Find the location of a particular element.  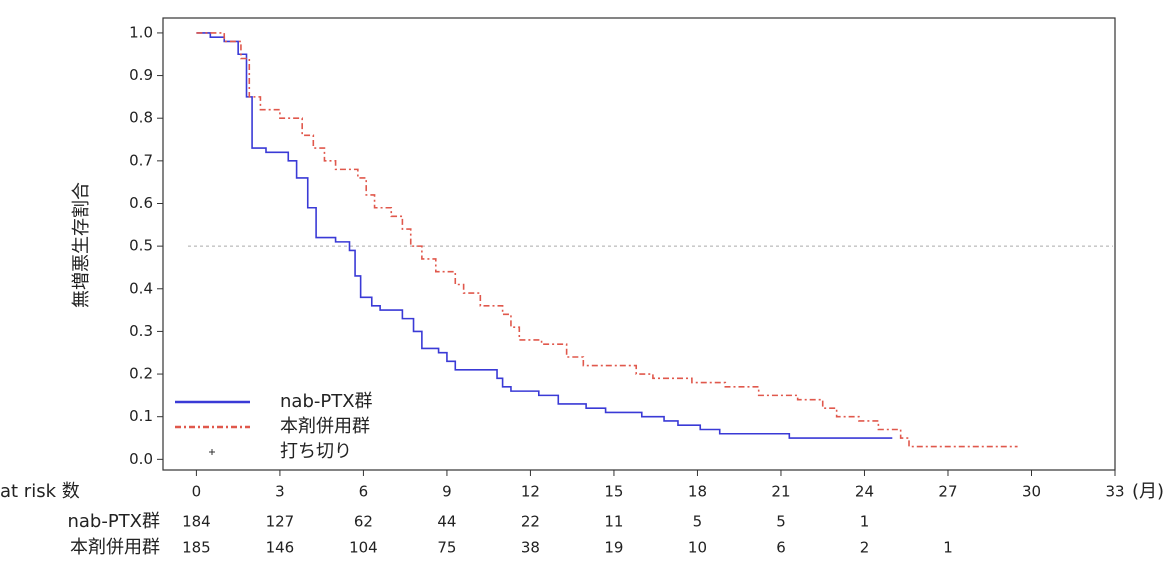

y-tick-label: 0.4 is located at coordinates (141, 288).